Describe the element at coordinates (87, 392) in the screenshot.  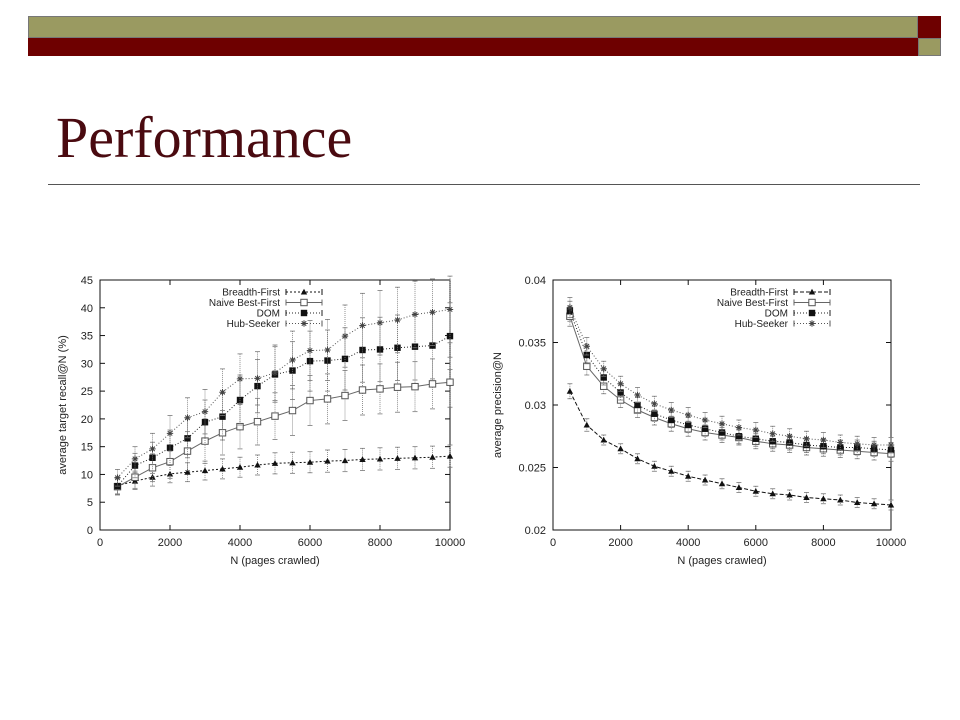
I see `y-tick-label: 25` at that location.